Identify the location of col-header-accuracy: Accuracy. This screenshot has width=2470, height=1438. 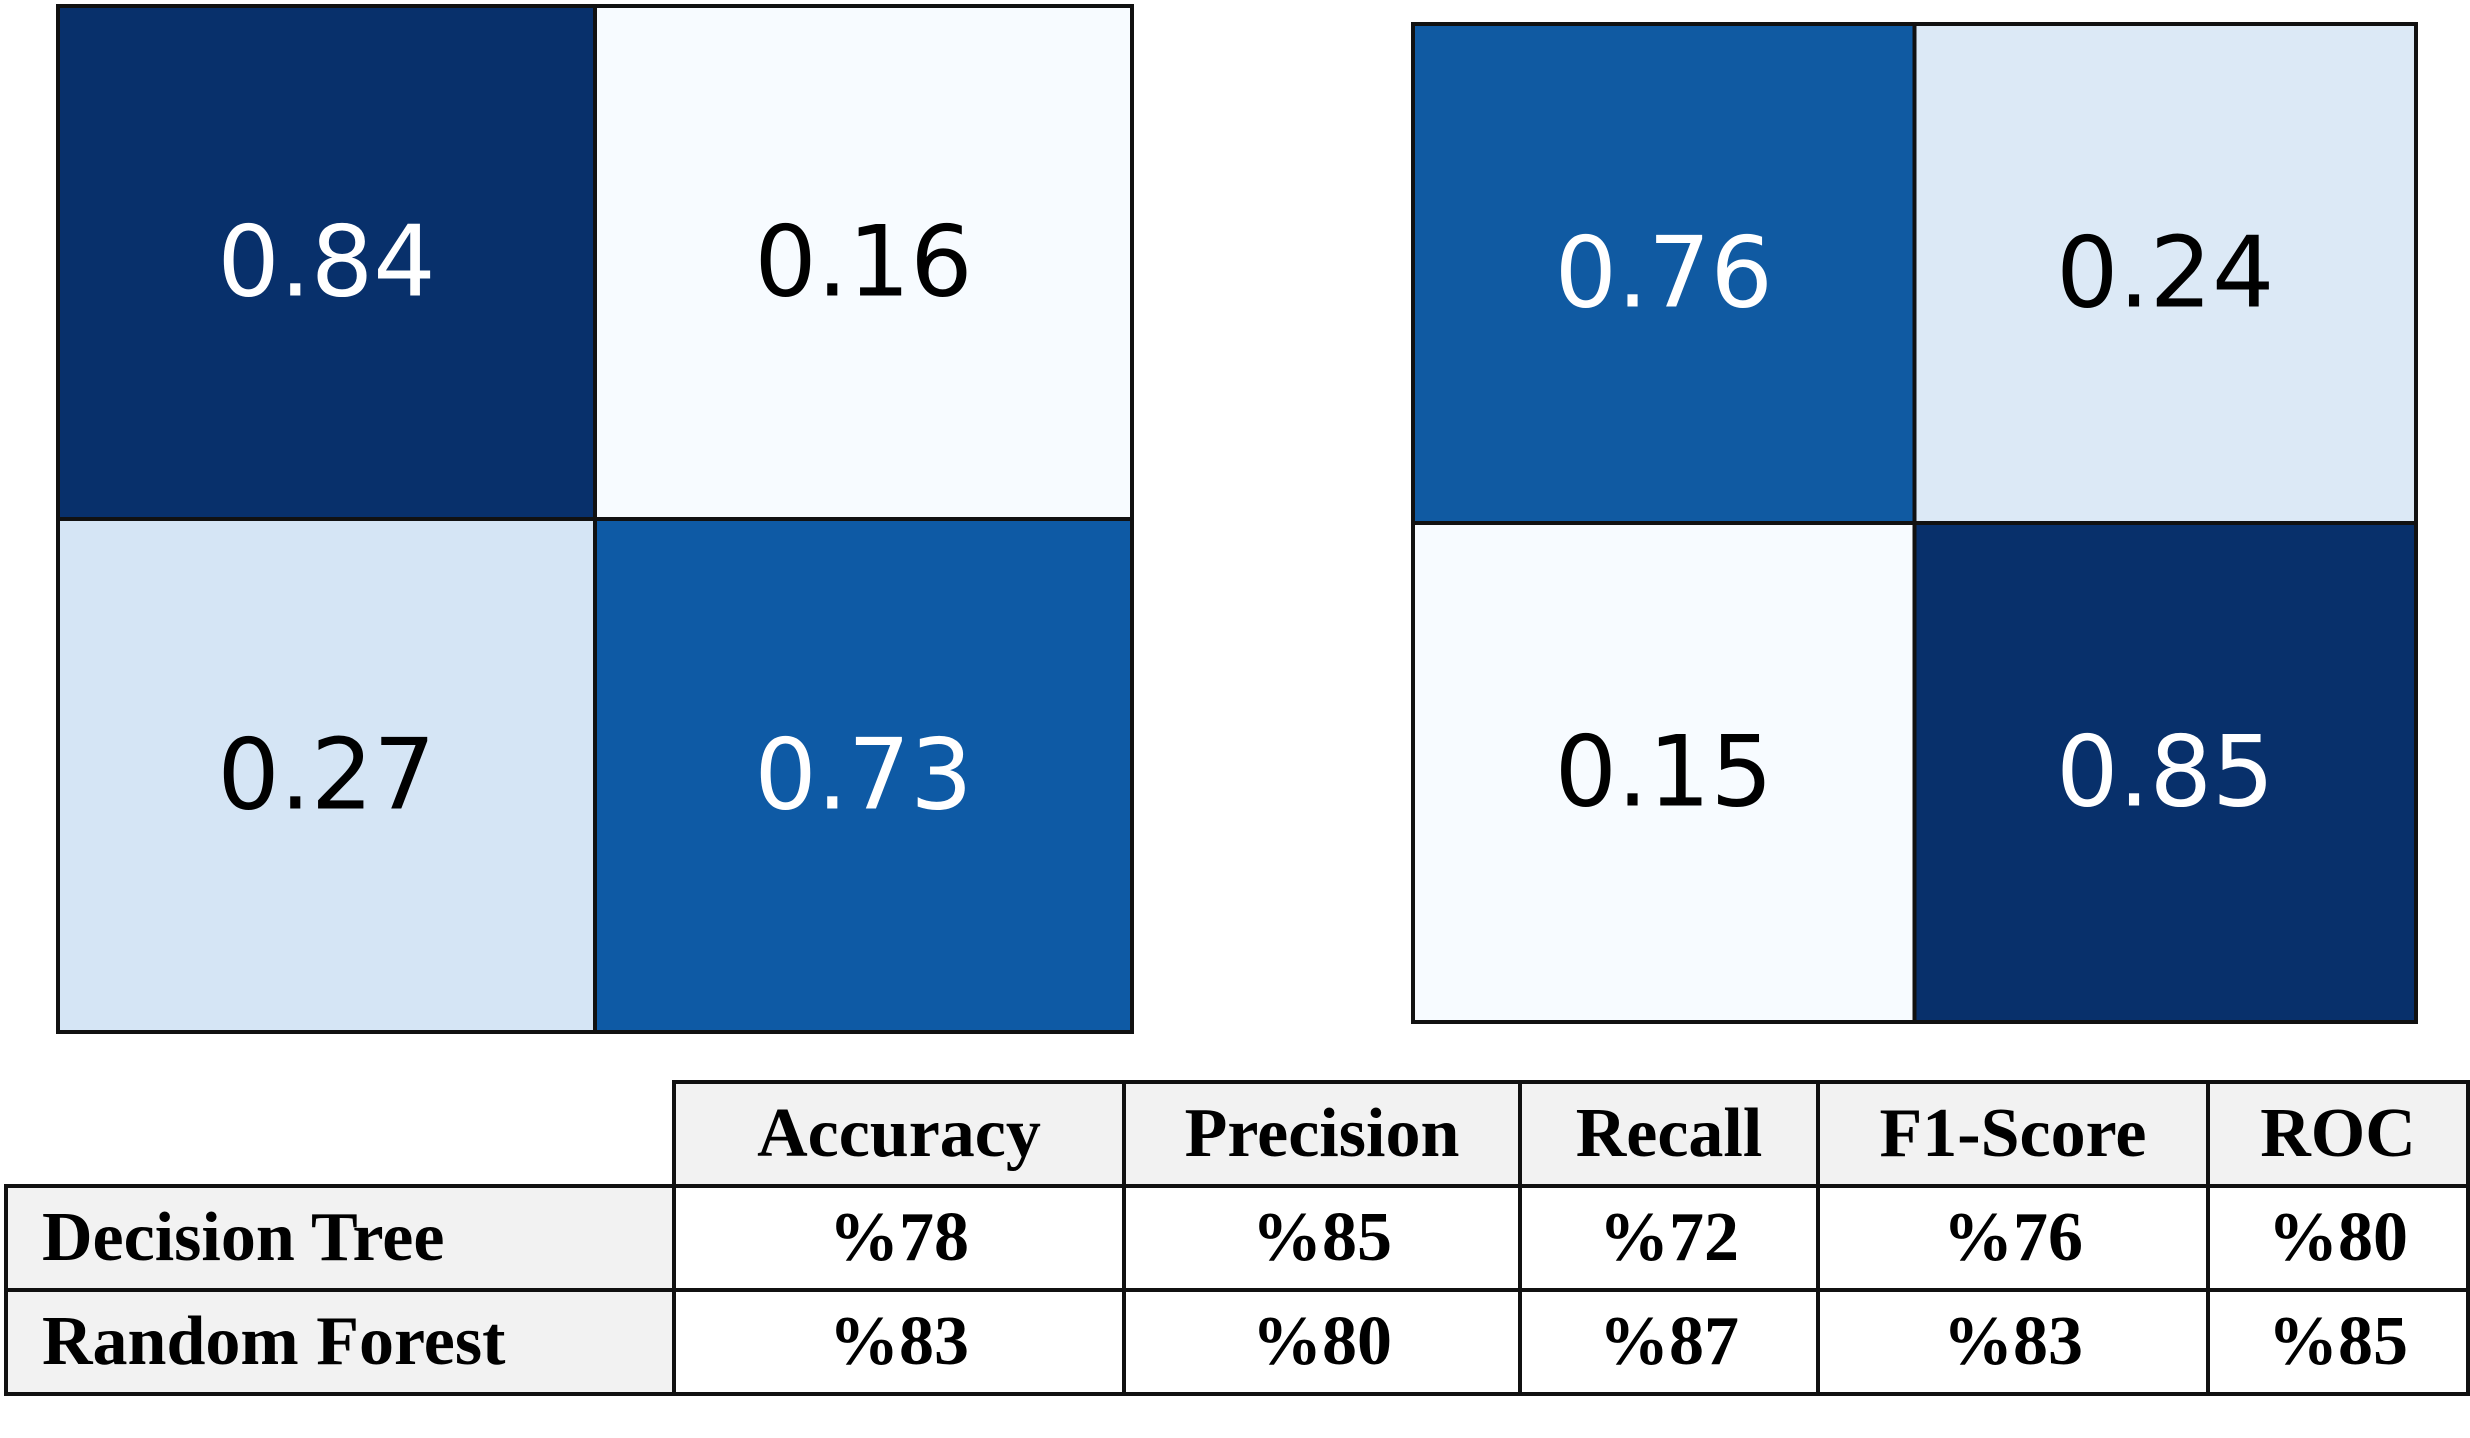
(899, 1134).